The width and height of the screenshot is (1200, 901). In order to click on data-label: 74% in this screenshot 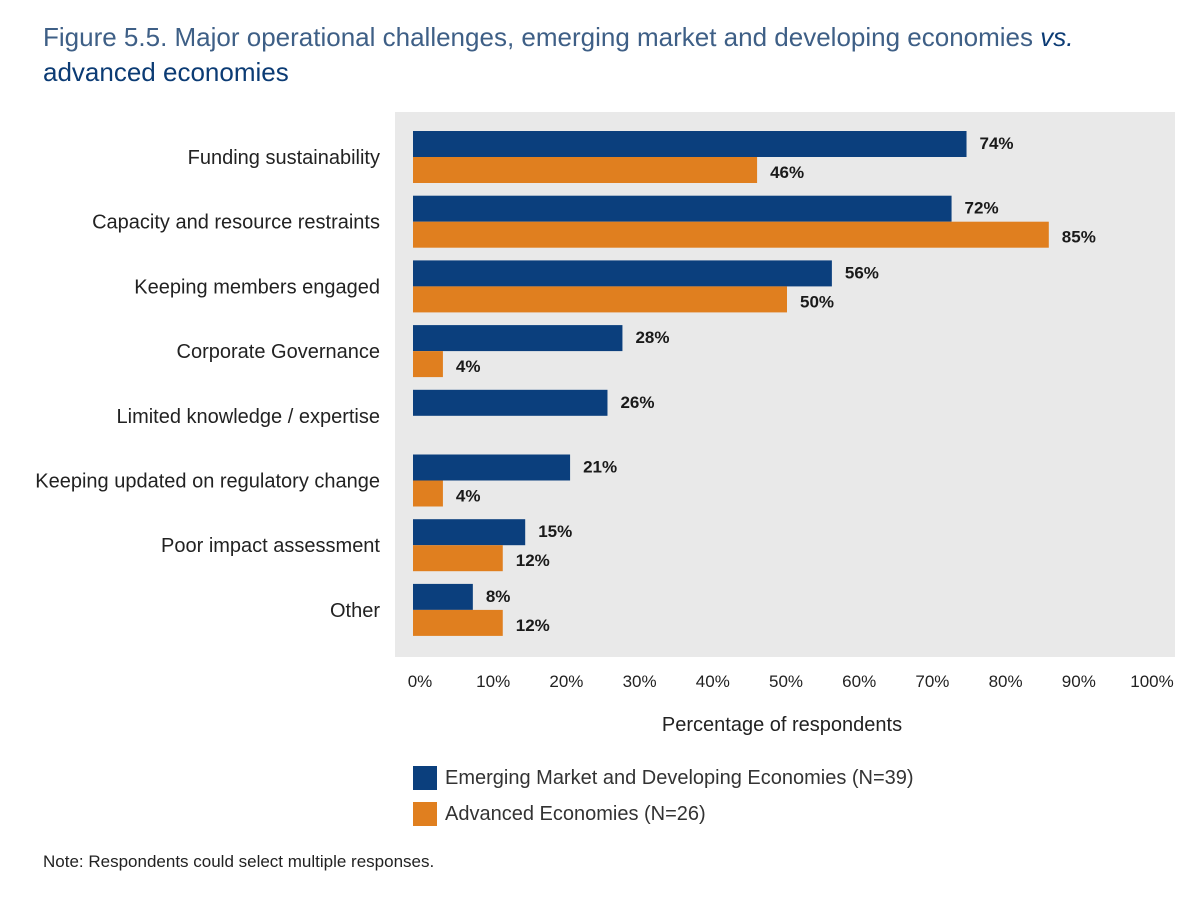, I will do `click(997, 143)`.